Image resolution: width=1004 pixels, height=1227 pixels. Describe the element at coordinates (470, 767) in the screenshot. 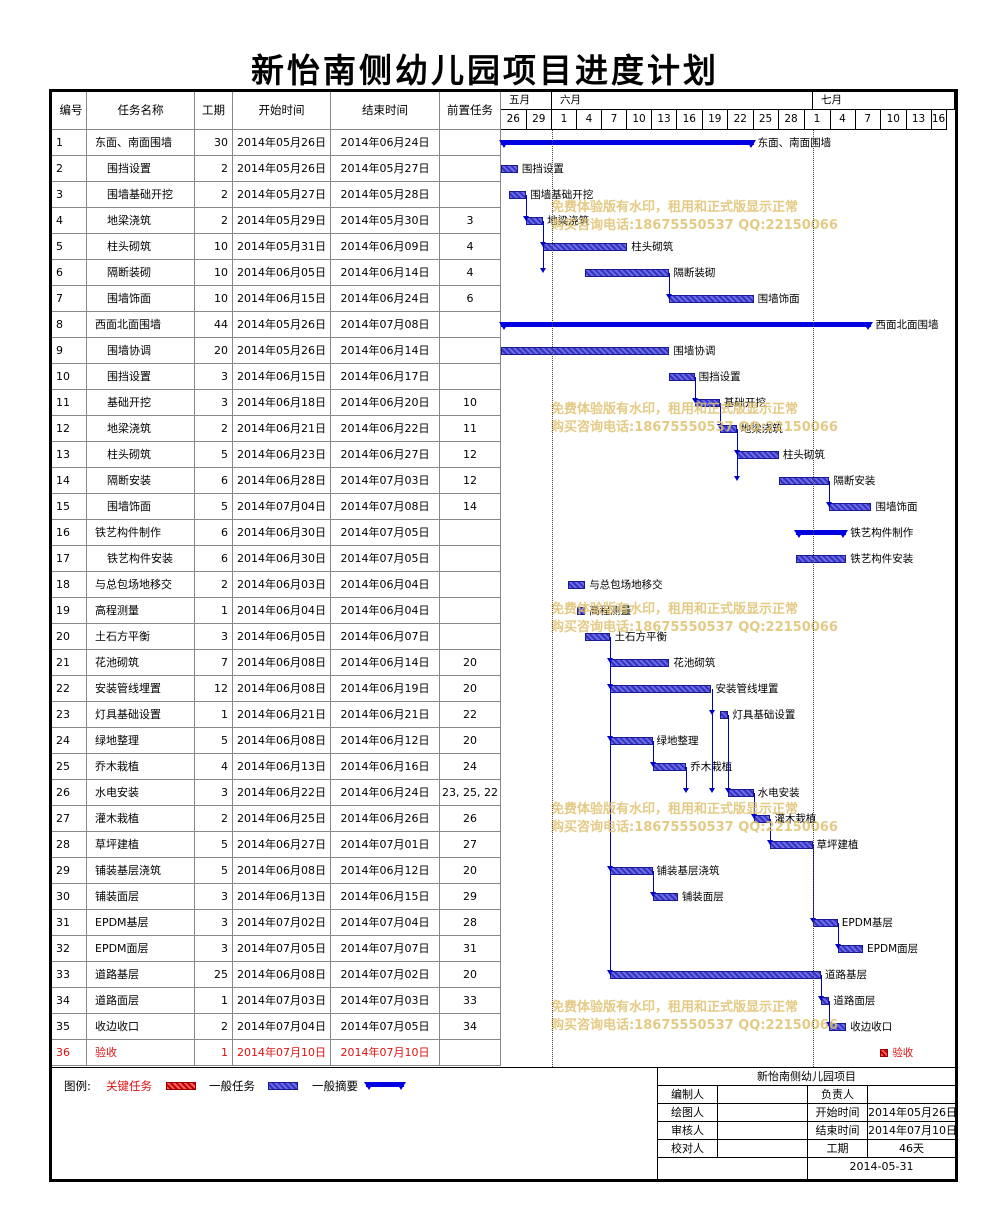

I see `task-predecessor: 24` at that location.